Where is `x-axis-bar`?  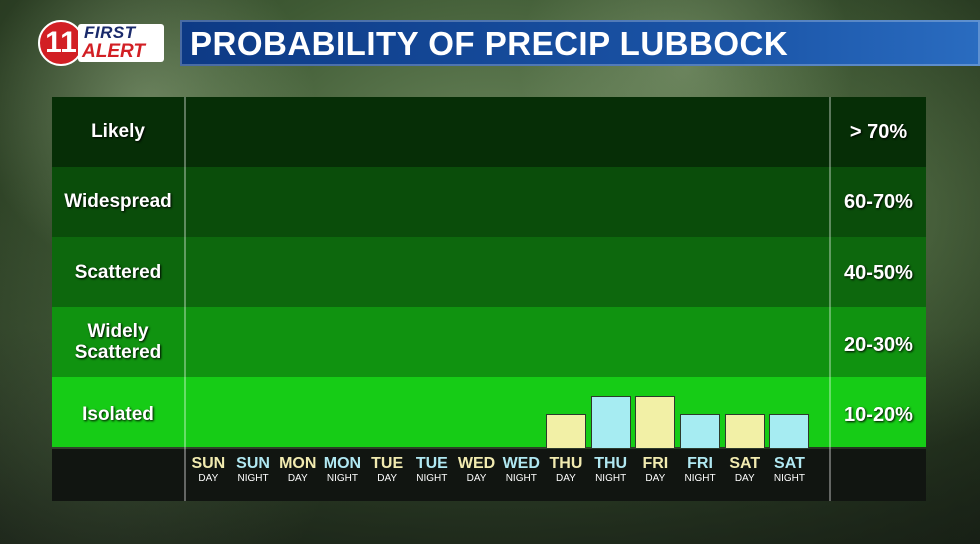
x-axis-bar is located at coordinates (489, 475).